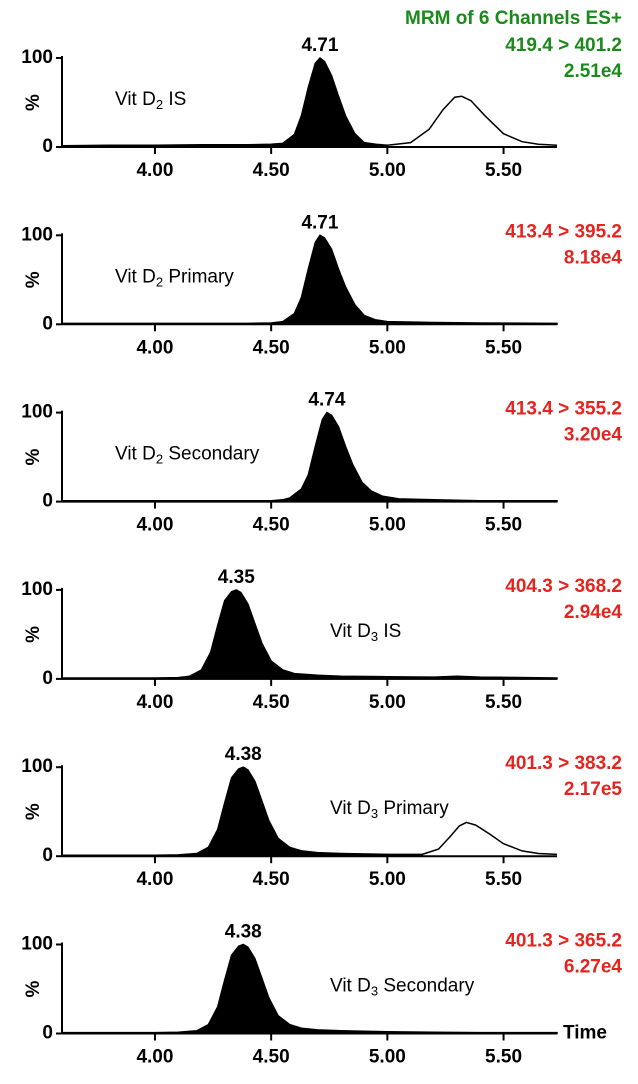  I want to click on intensity-label: 2.17e5, so click(593, 789).